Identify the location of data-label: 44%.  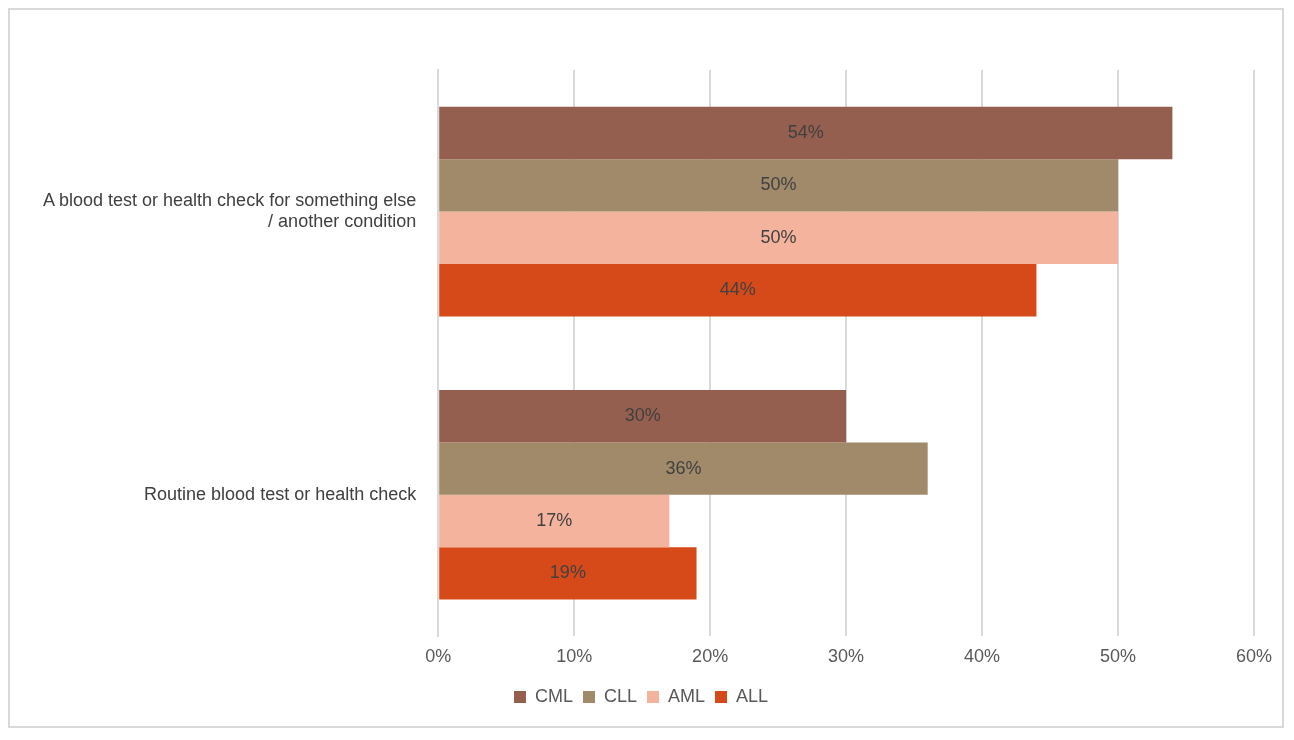
(737, 289).